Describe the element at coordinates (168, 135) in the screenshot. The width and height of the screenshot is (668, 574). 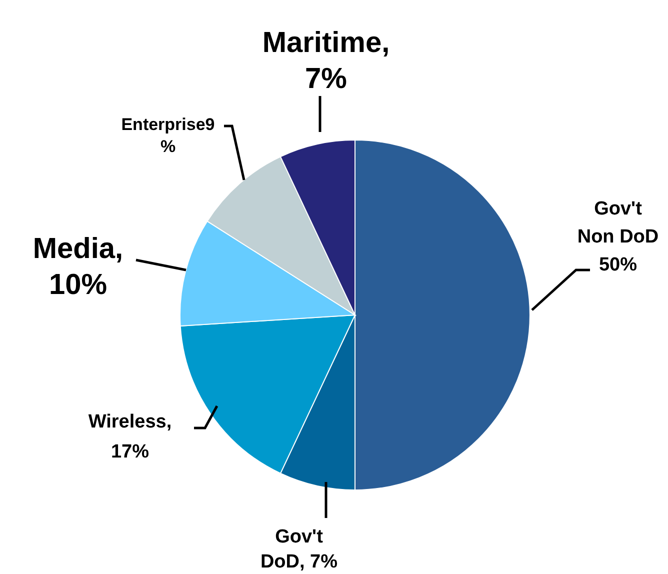
I see `slice-label: Enterprise9 %` at that location.